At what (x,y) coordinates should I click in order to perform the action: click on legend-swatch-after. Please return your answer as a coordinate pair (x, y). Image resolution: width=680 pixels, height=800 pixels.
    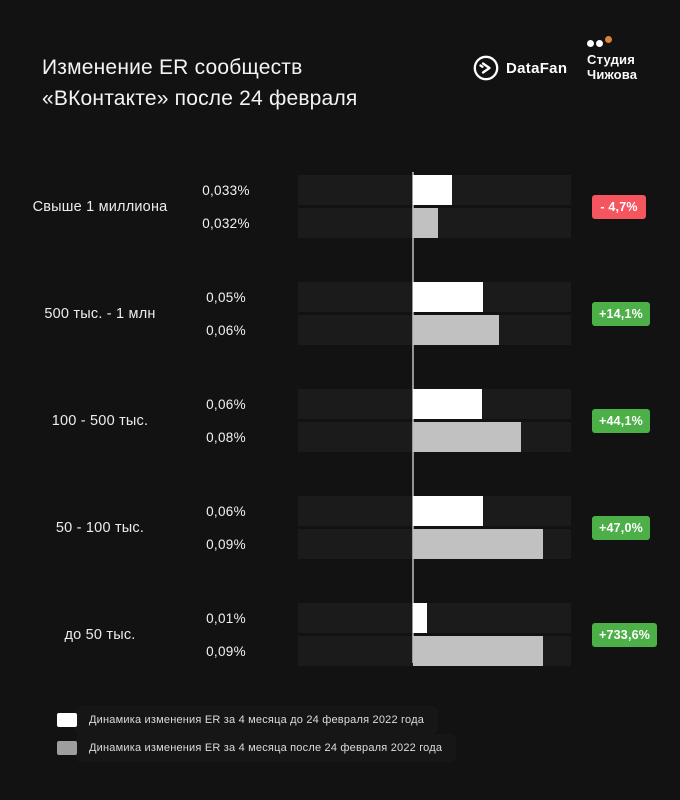
    Looking at the image, I should click on (67, 748).